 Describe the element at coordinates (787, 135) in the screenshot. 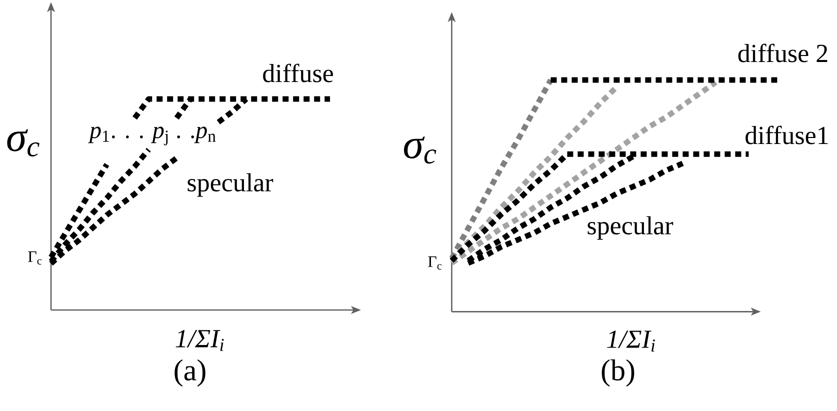

I see `annotation: diffuse1` at that location.